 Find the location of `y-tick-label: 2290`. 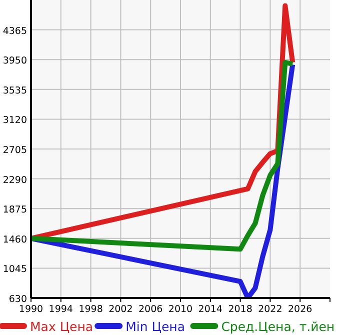

y-tick-label: 2290 is located at coordinates (14, 180).